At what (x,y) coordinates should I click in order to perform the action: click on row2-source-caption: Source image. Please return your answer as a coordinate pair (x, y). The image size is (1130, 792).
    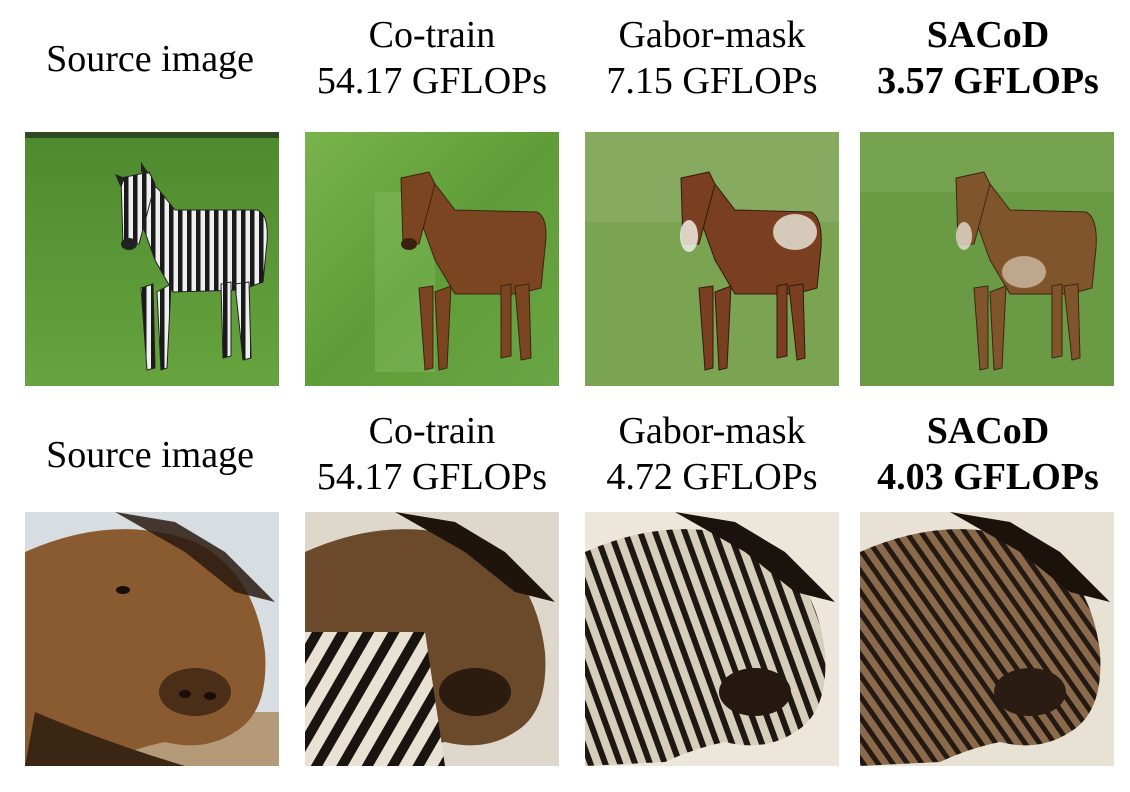
    Looking at the image, I should click on (150, 455).